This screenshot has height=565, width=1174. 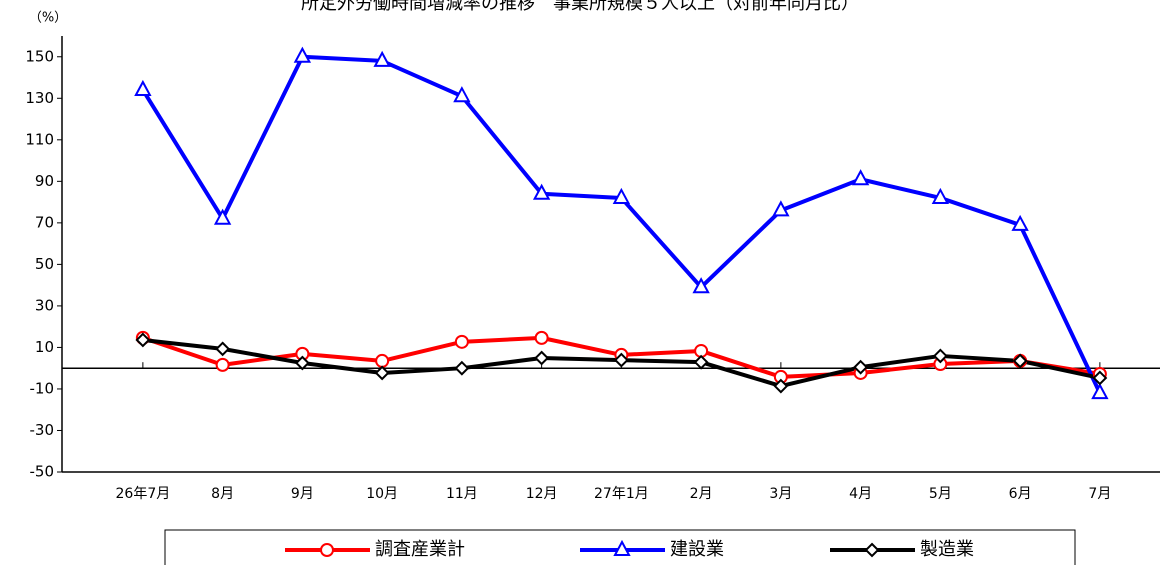 What do you see at coordinates (621, 494) in the screenshot?
I see `x-tick-label: 27年1月` at bounding box center [621, 494].